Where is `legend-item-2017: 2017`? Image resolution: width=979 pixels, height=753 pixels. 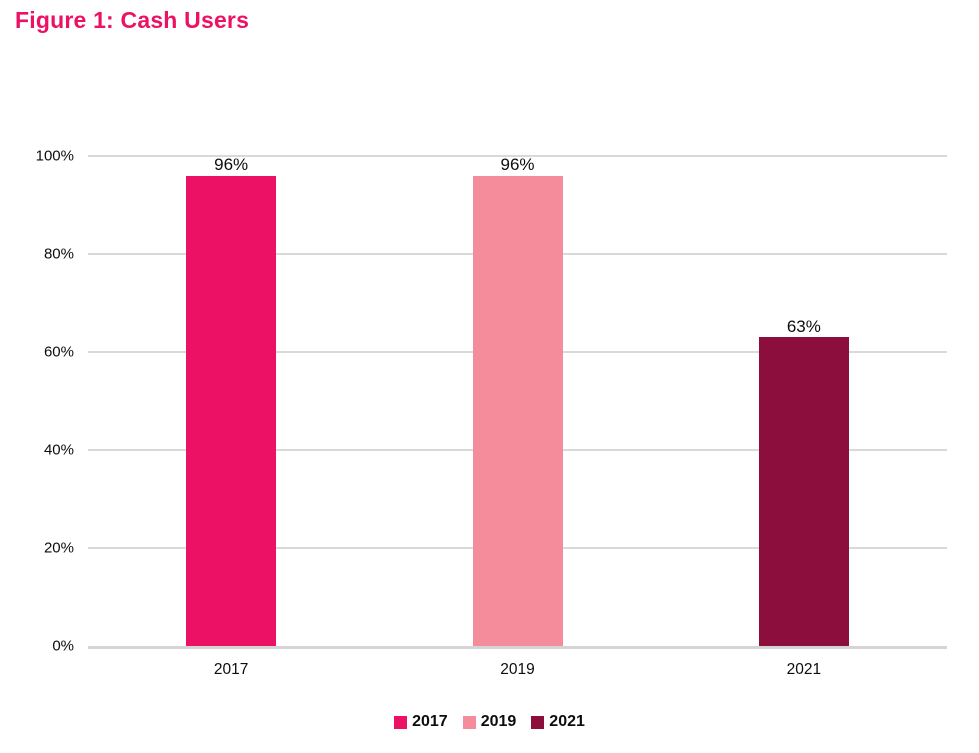 legend-item-2017: 2017 is located at coordinates (421, 722).